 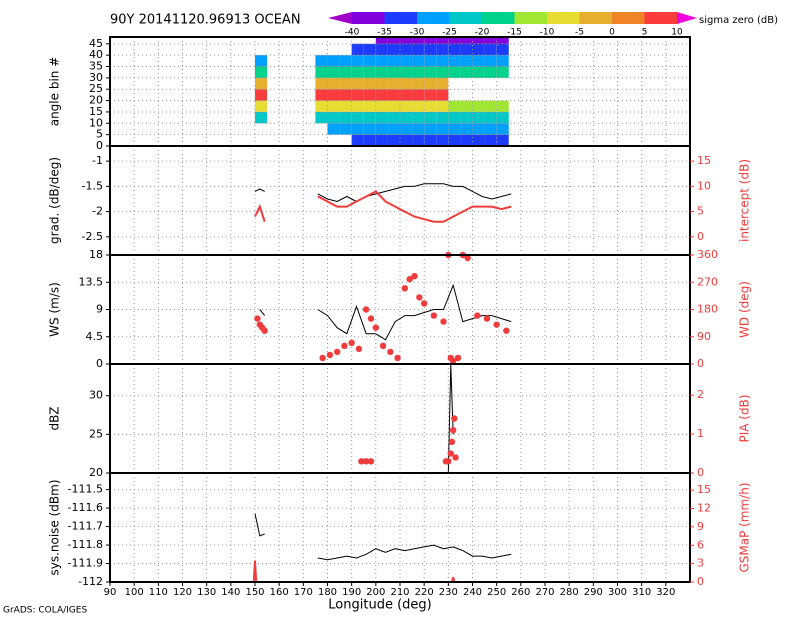 What do you see at coordinates (95, 336) in the screenshot?
I see `y-tick-label: 4.5` at bounding box center [95, 336].